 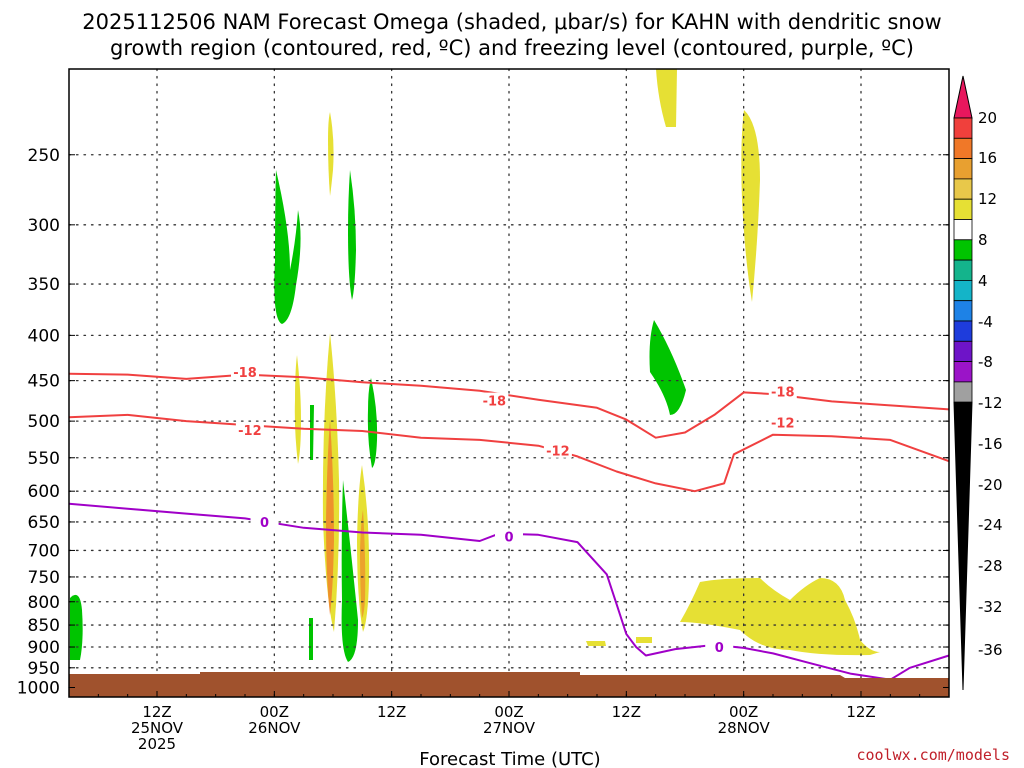 What do you see at coordinates (987, 158) in the screenshot?
I see `colorbar-label: 16` at bounding box center [987, 158].